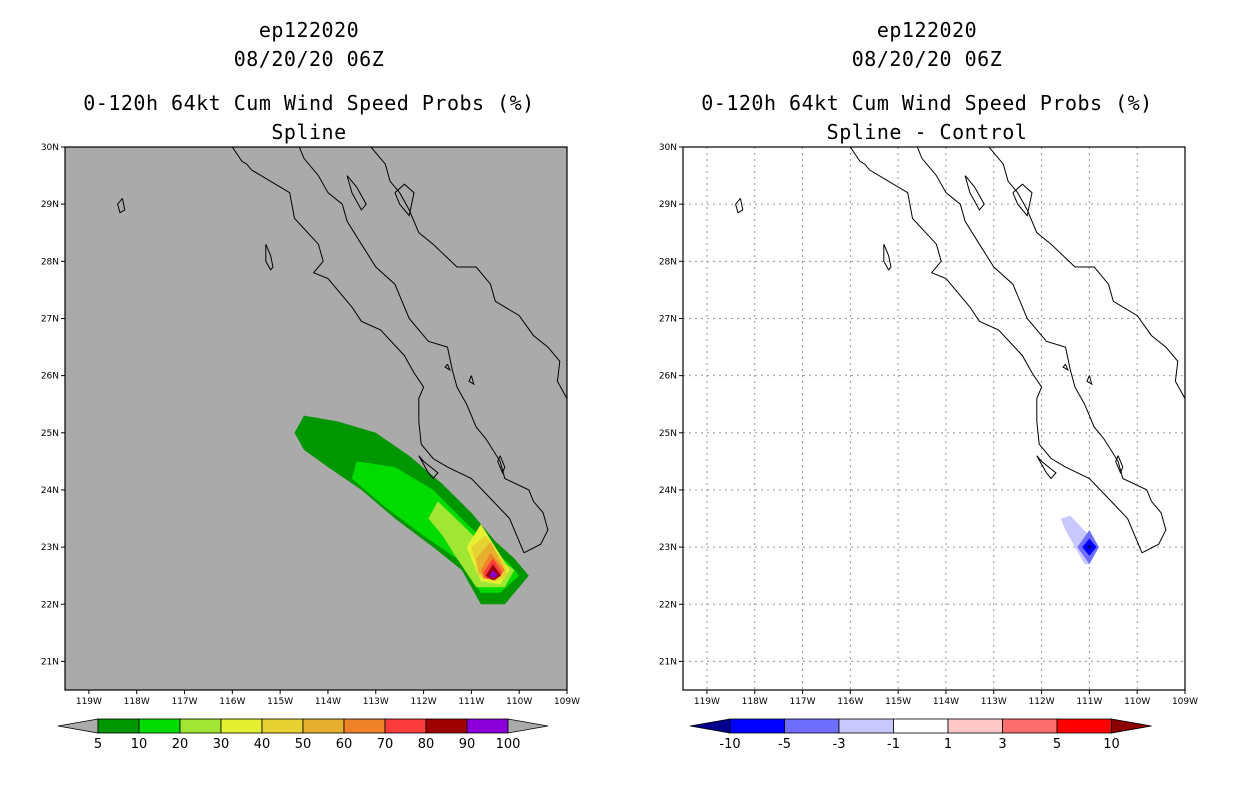  I want to click on colorbar: -10 -5 -3 -1 1 3 5 10, so click(920, 735).